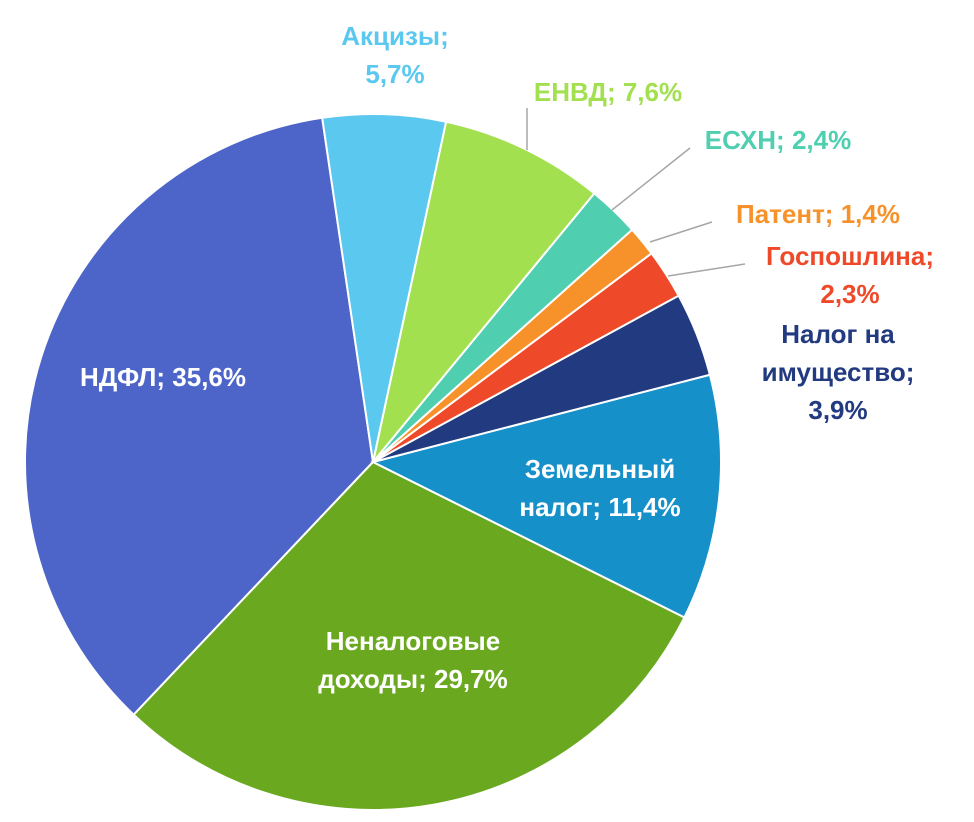  Describe the element at coordinates (850, 256) in the screenshot. I see `category-label: Госпошлина;` at that location.